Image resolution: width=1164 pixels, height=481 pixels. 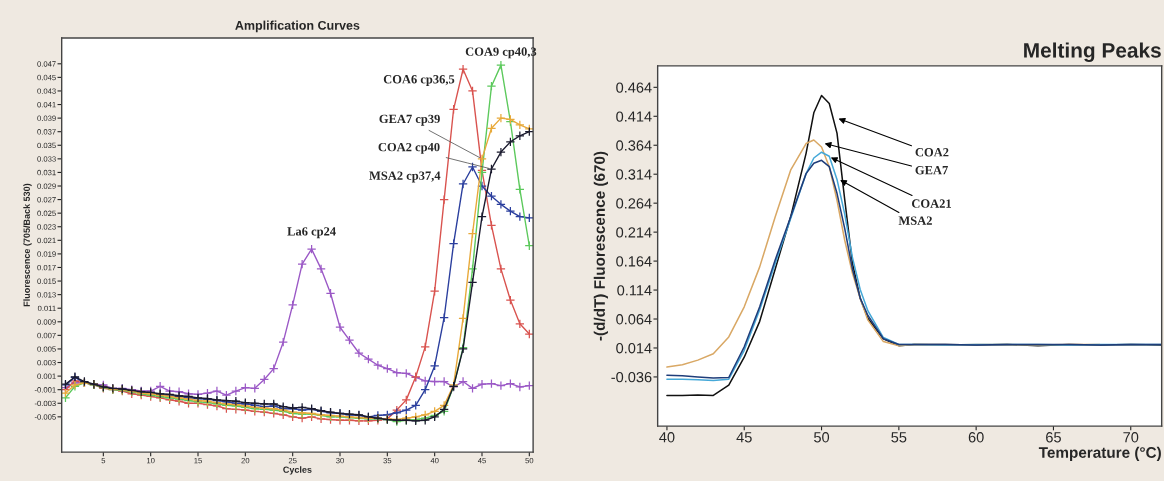 I want to click on y-tick-label: -0.036, so click(x=631, y=377).